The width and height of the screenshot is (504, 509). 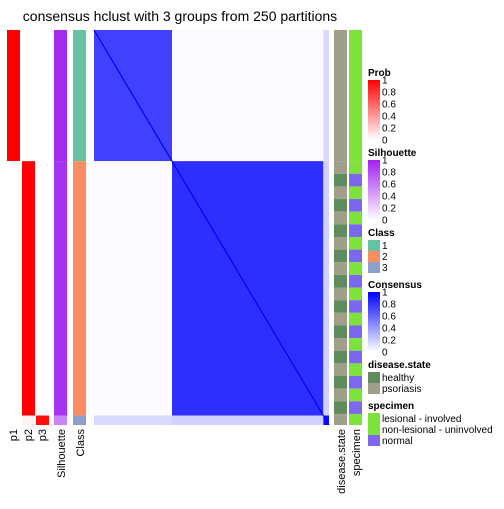 What do you see at coordinates (437, 430) in the screenshot?
I see `legend-item-specimen: non-lesional - uninvolved` at bounding box center [437, 430].